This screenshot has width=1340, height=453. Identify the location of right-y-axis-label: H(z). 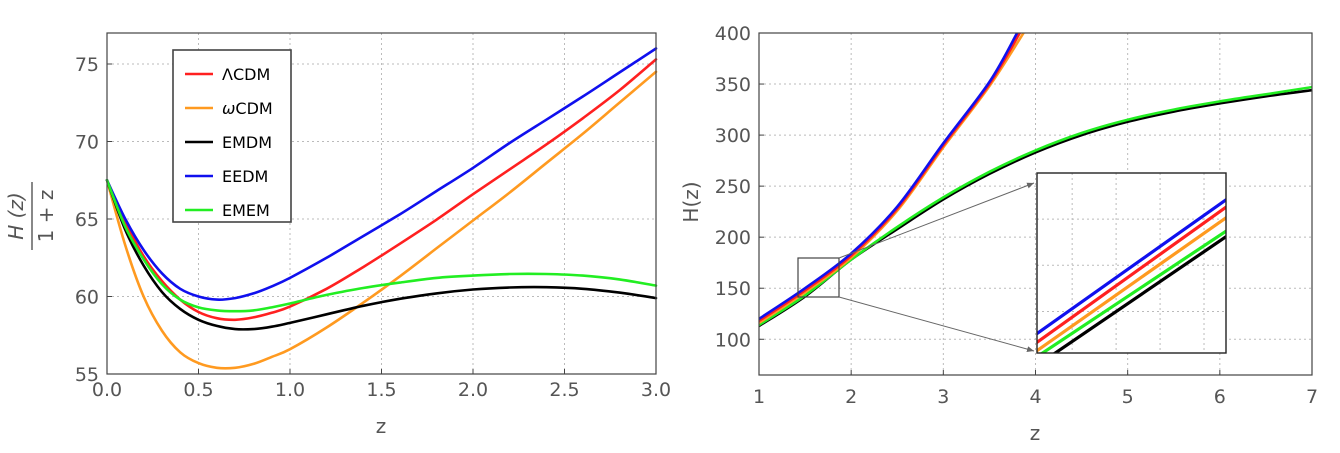
(691, 201).